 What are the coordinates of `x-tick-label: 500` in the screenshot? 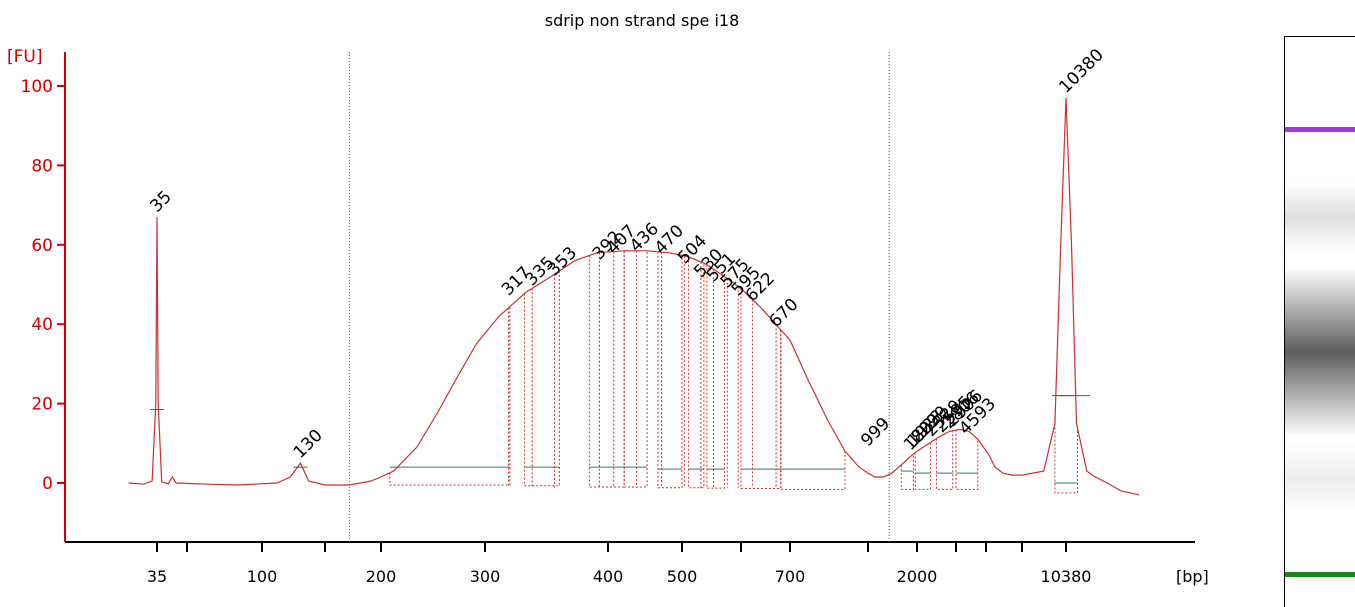 It's located at (682, 576).